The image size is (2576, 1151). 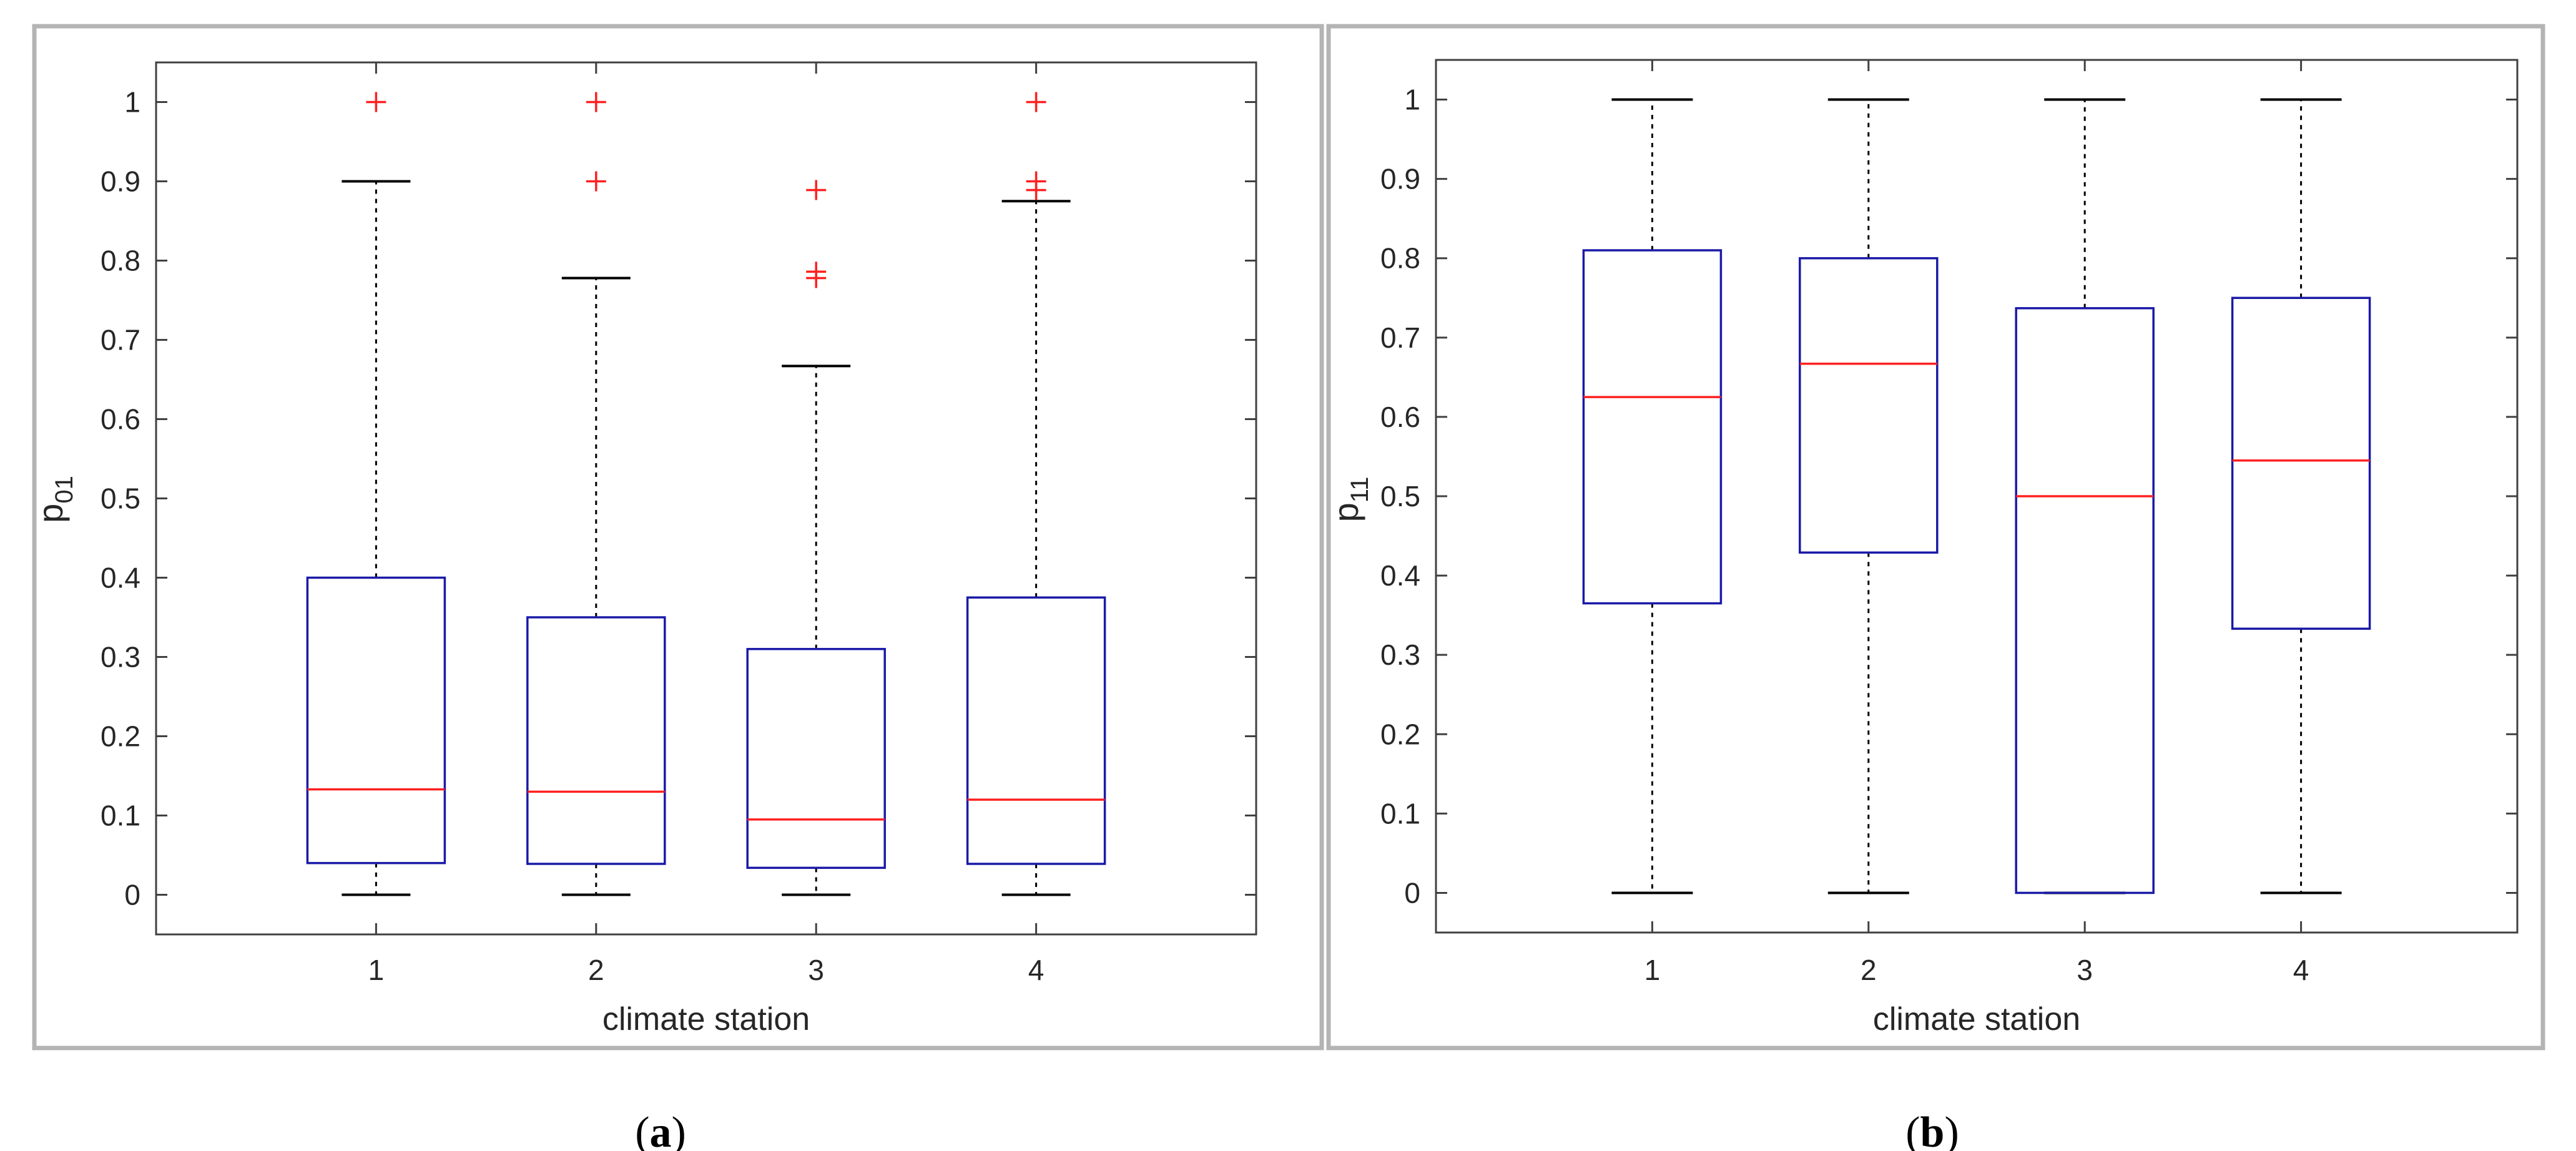 I want to click on caption-a-letter: a, so click(x=661, y=1130).